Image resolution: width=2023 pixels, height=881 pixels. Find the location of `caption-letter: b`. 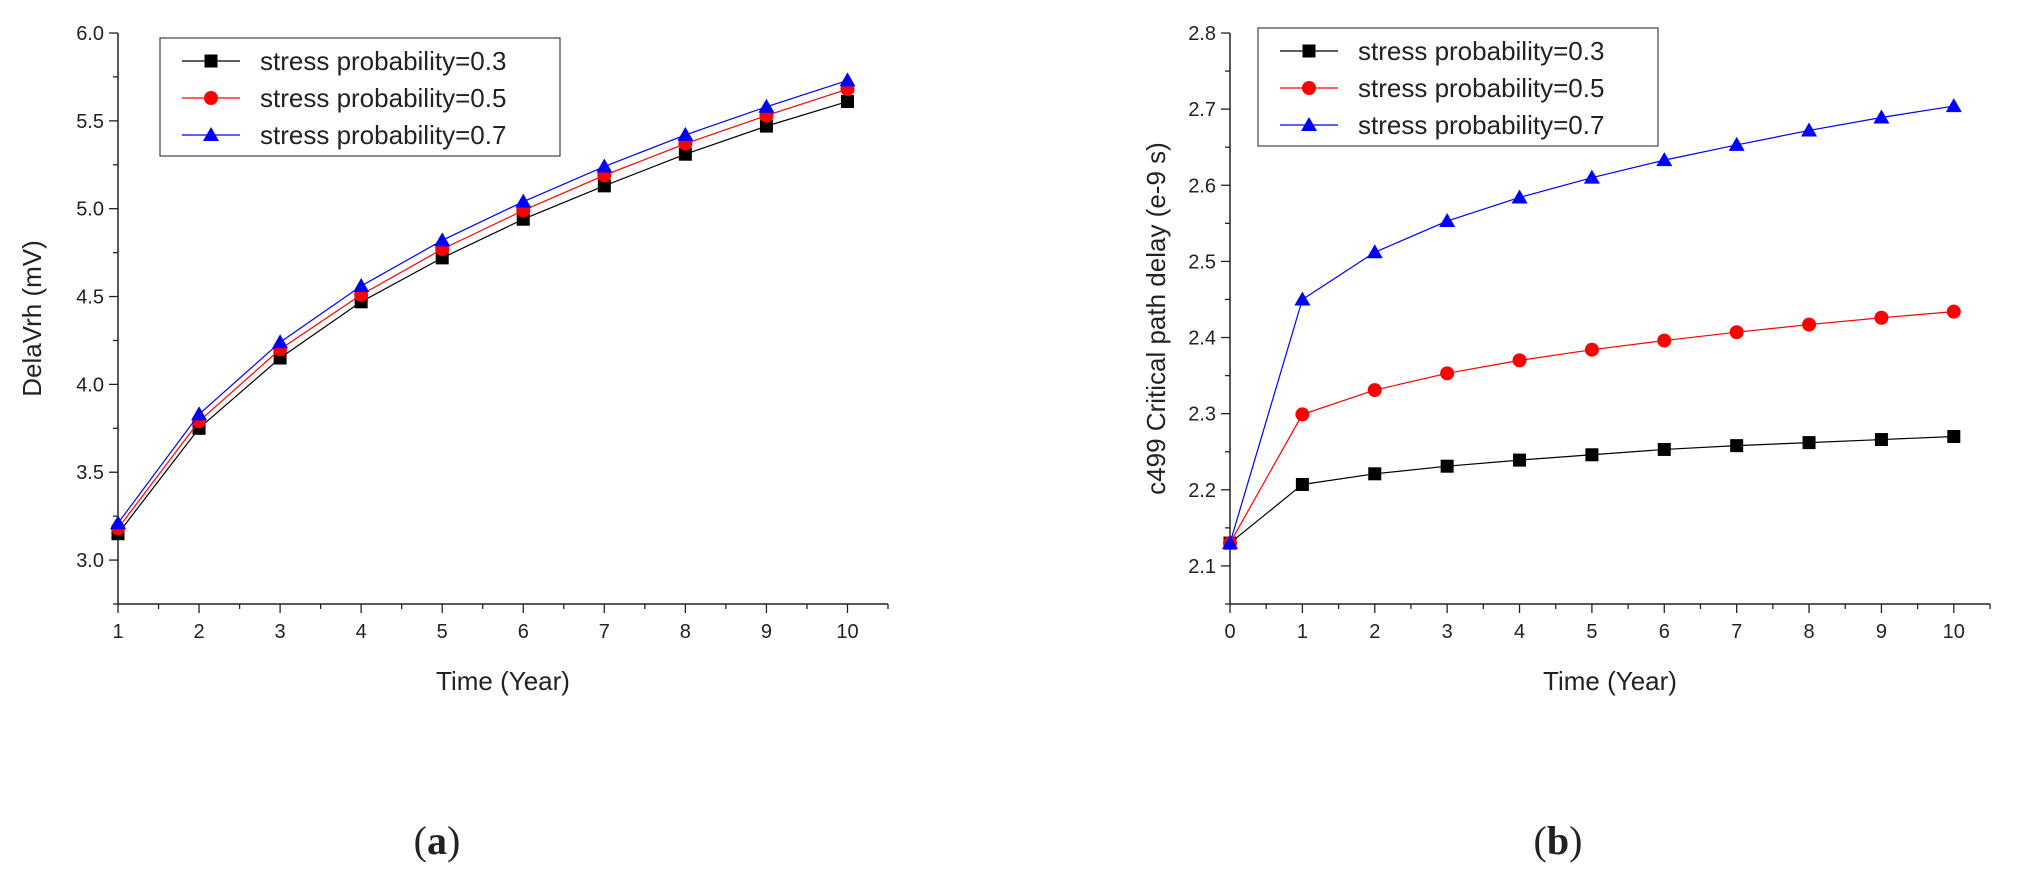

caption-letter: b is located at coordinates (1558, 840).